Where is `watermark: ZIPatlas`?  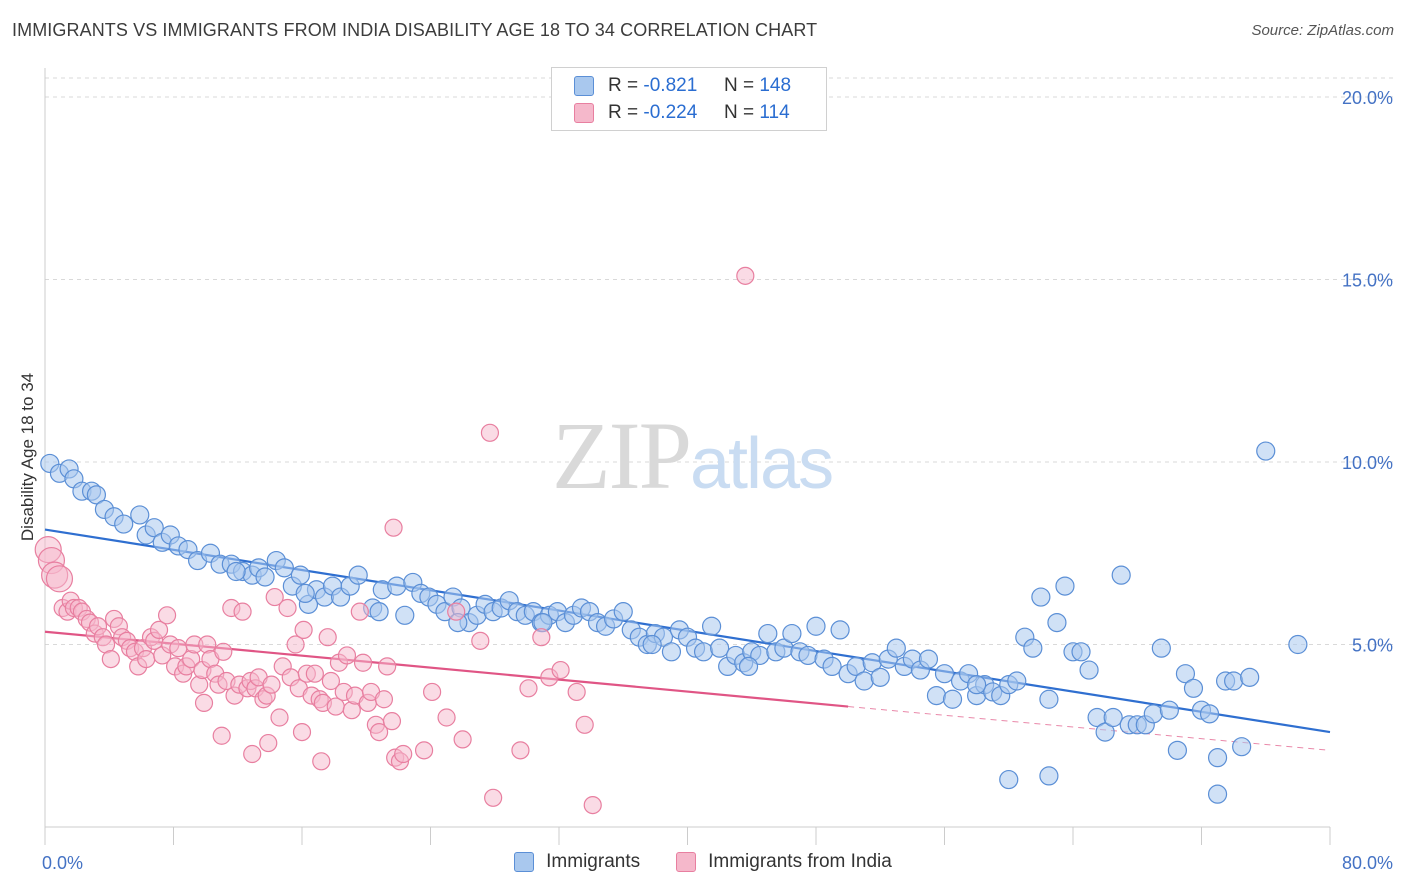
watermark: ZIPatlas is located at coordinates (693, 455).